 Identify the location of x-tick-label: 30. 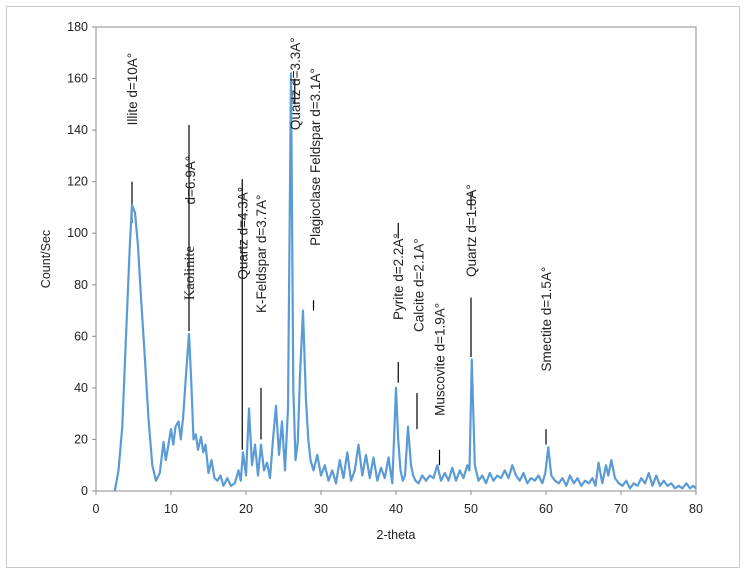
(321, 509).